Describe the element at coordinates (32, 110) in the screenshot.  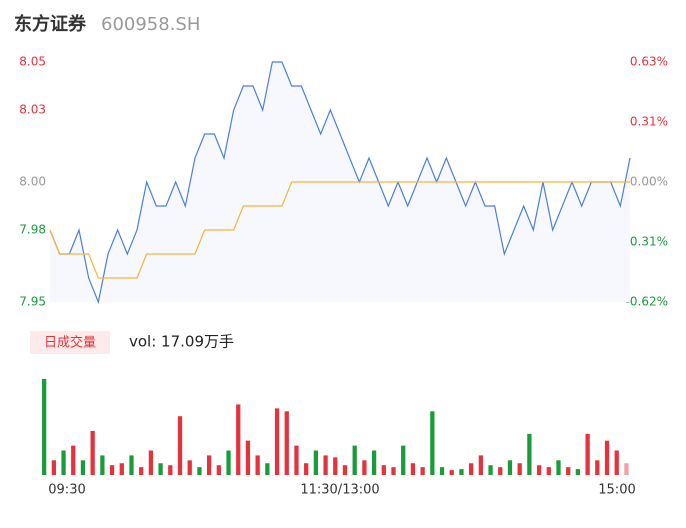
I see `y-tick-label: 8.03` at that location.